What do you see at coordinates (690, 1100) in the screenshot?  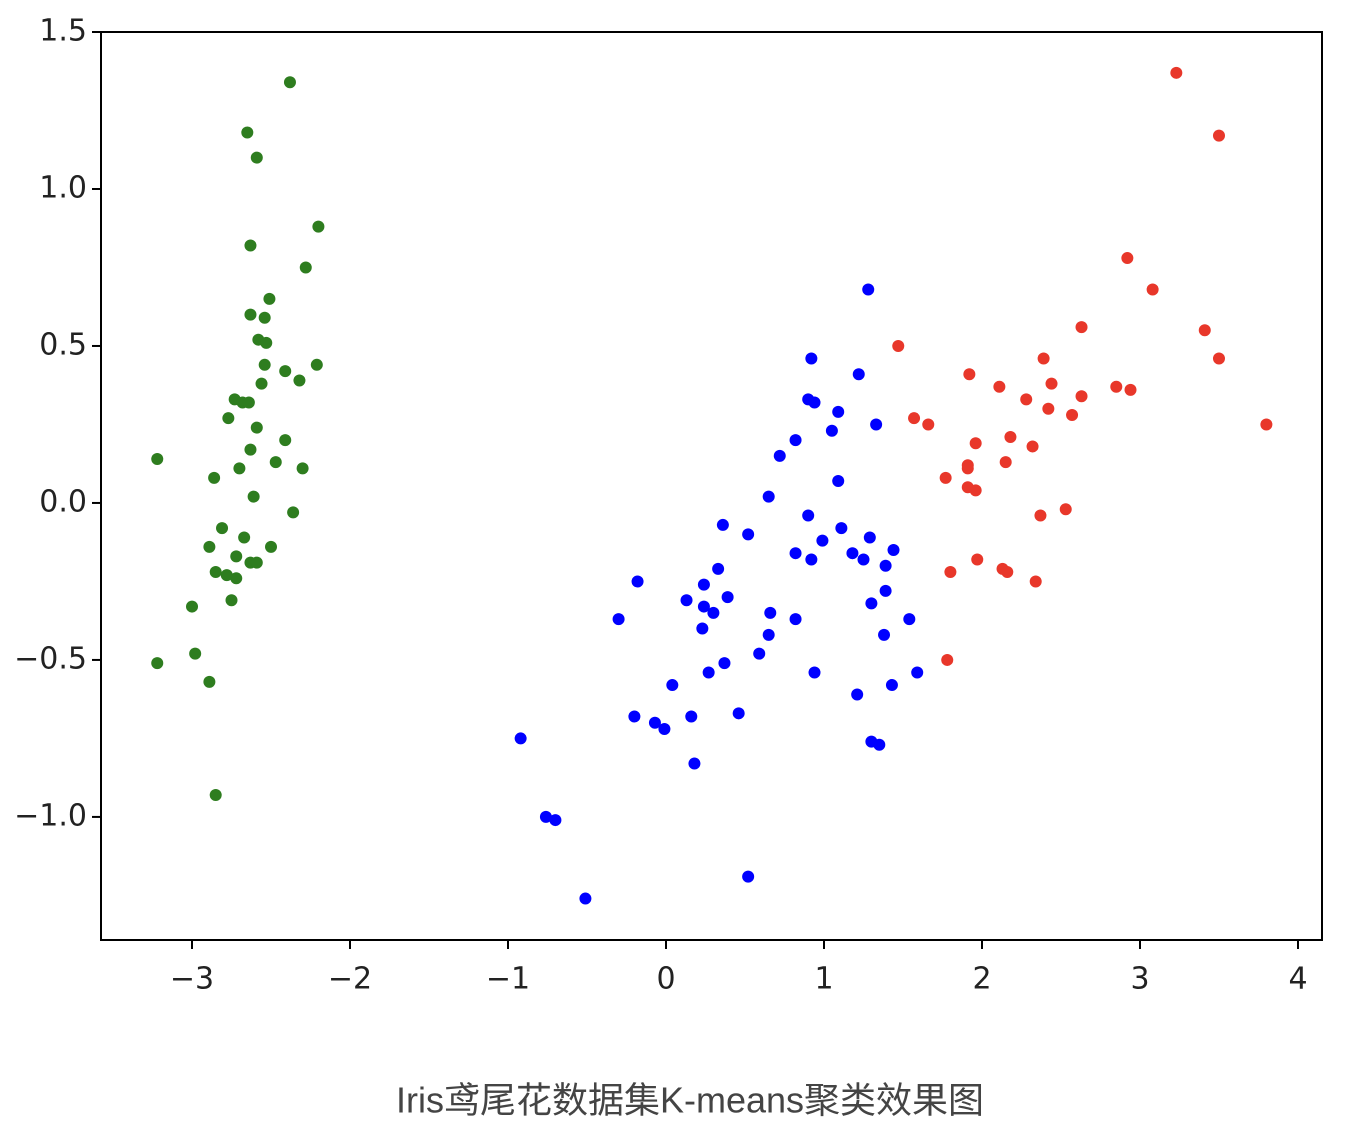 I see `chart-caption: Iris鸢尾花数据集K-means聚类效果图` at bounding box center [690, 1100].